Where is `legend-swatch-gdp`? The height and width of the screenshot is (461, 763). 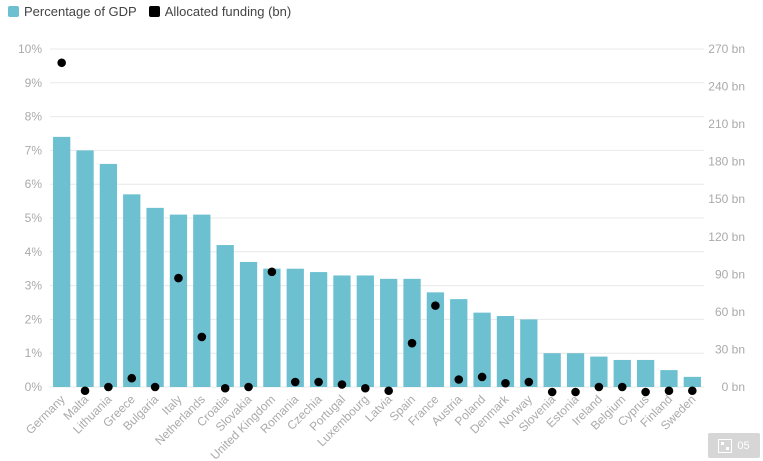
legend-swatch-gdp is located at coordinates (13, 11).